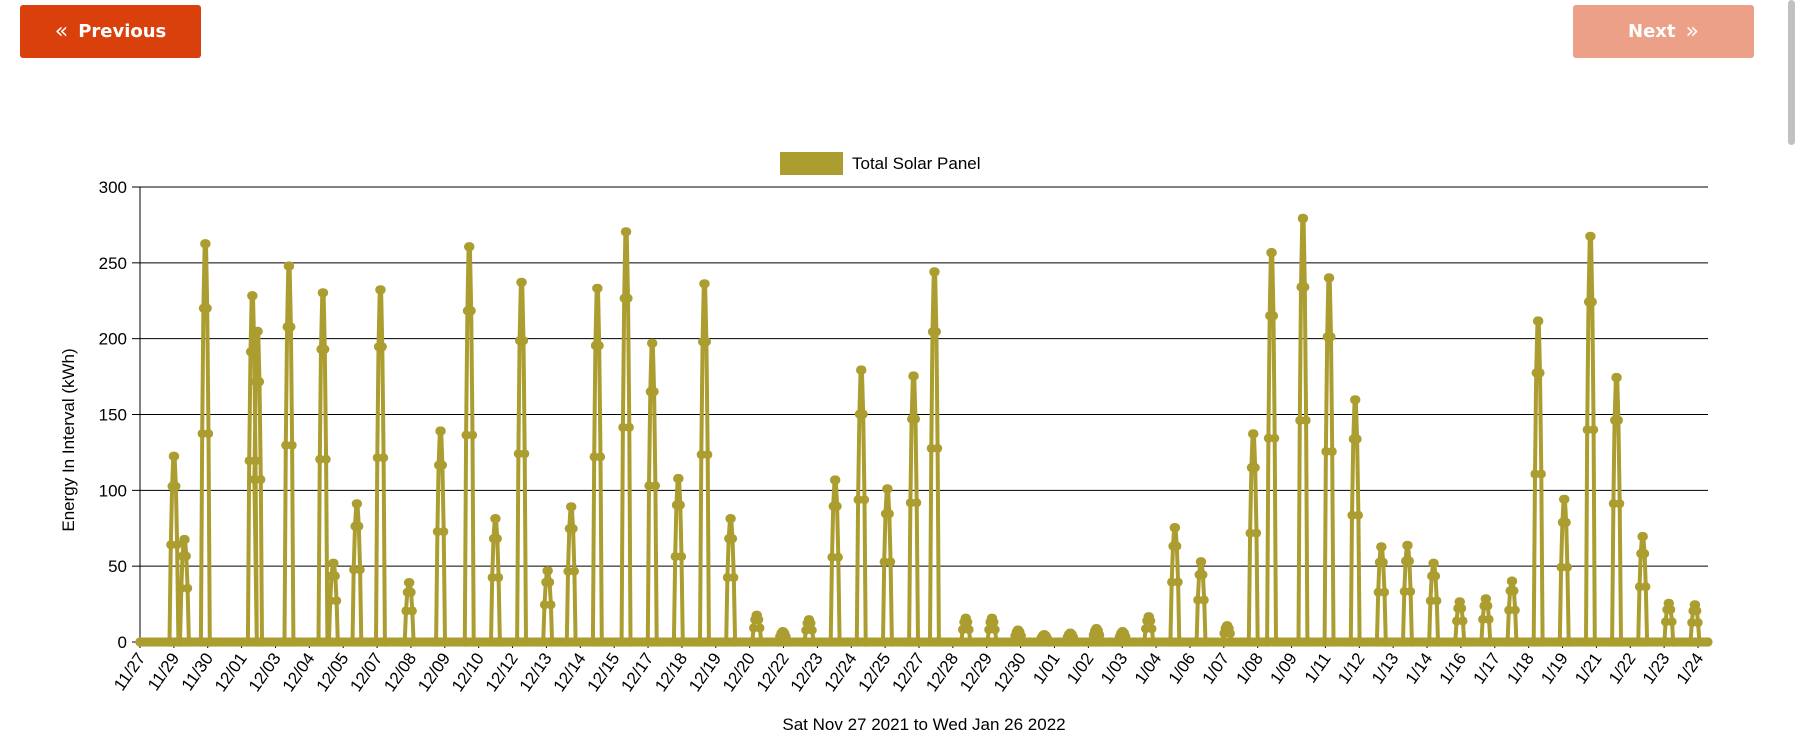 This screenshot has height=738, width=1799. I want to click on x-tick-label: 1/12, so click(1351, 668).